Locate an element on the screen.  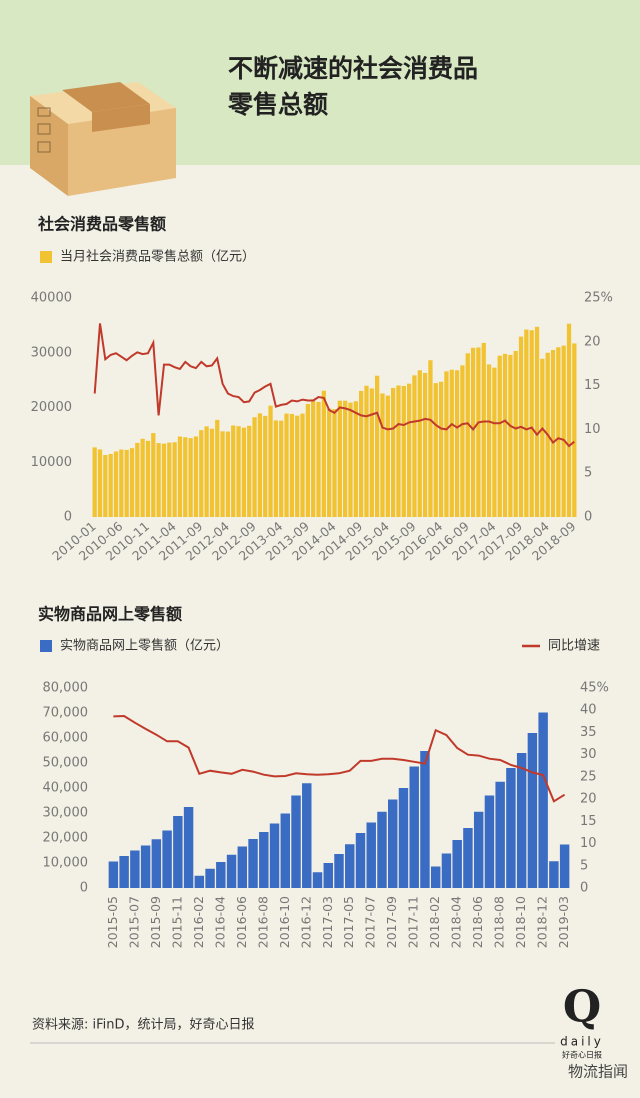
logo-word: daily is located at coordinates (582, 1042).